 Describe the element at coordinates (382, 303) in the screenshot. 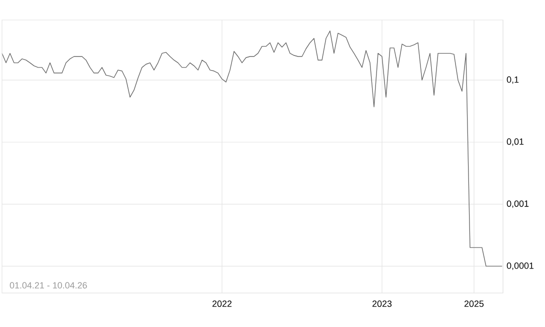

I see `x-tick-label: 2023` at that location.